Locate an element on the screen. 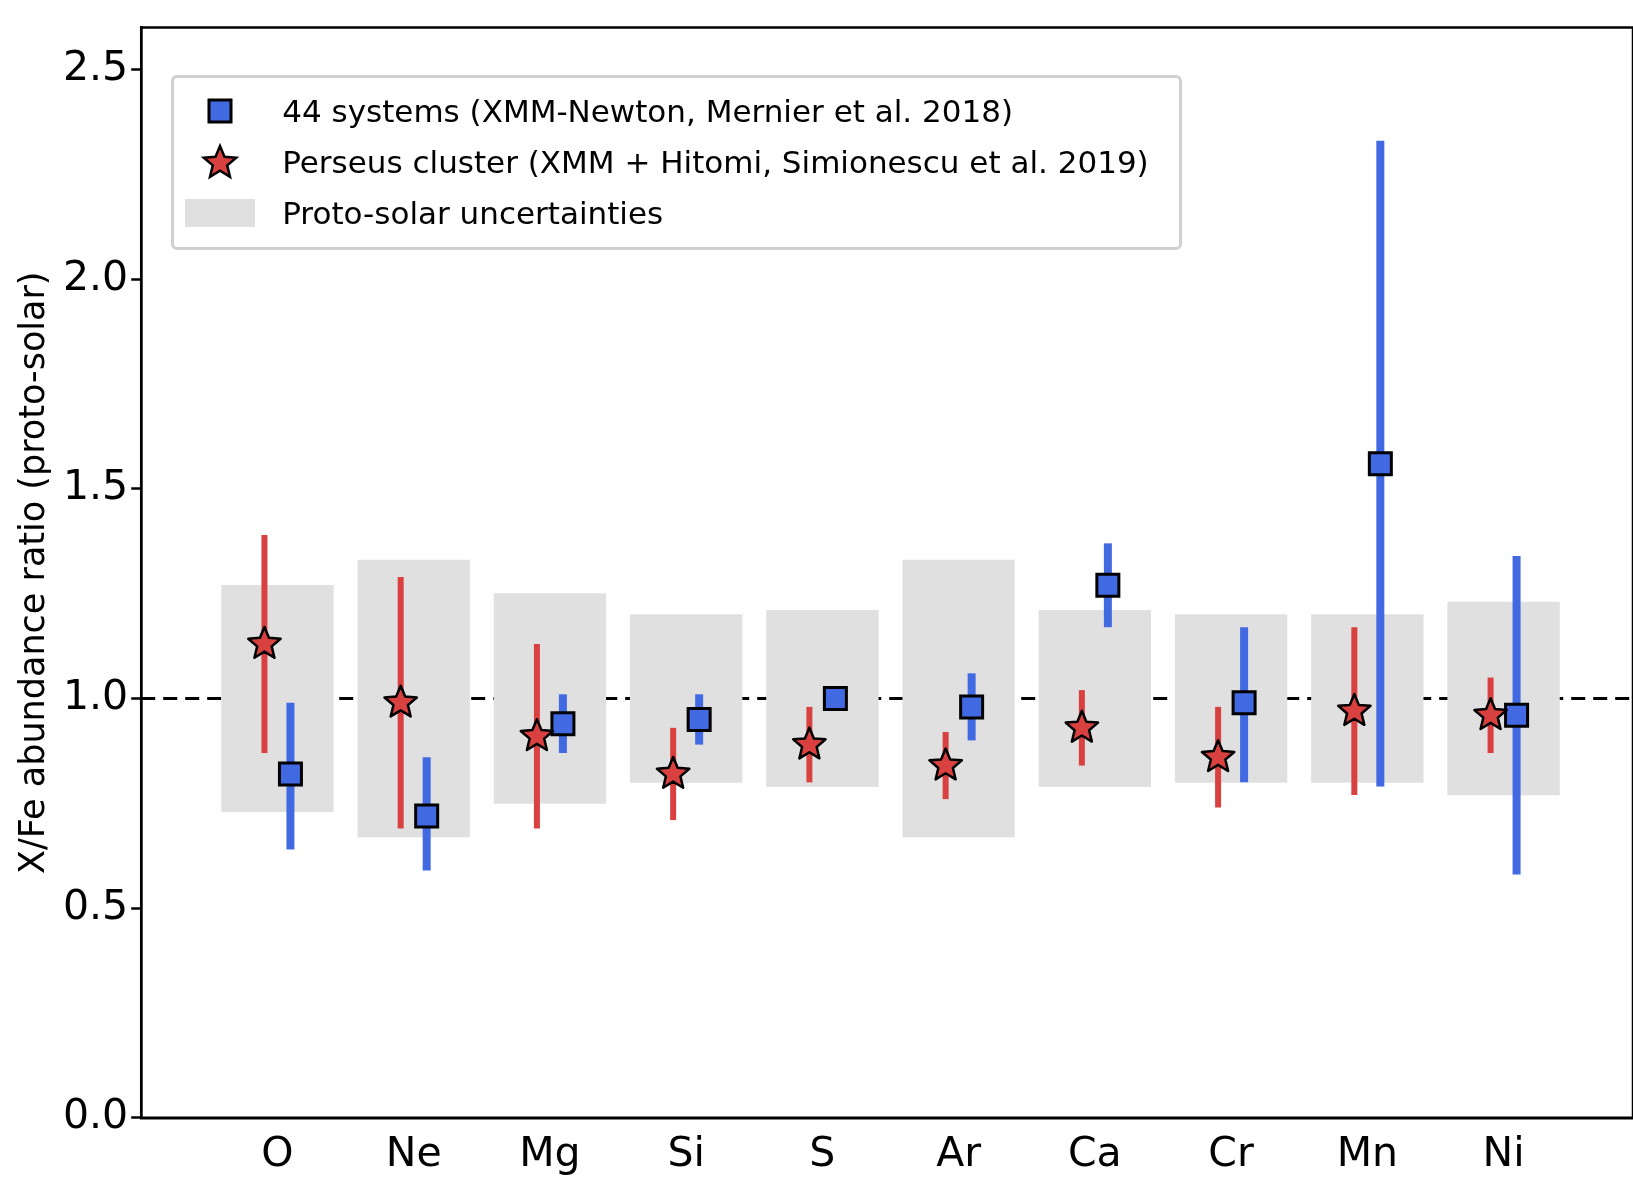 The width and height of the screenshot is (1633, 1188). y-tick-label: 1.0 is located at coordinates (95, 695).